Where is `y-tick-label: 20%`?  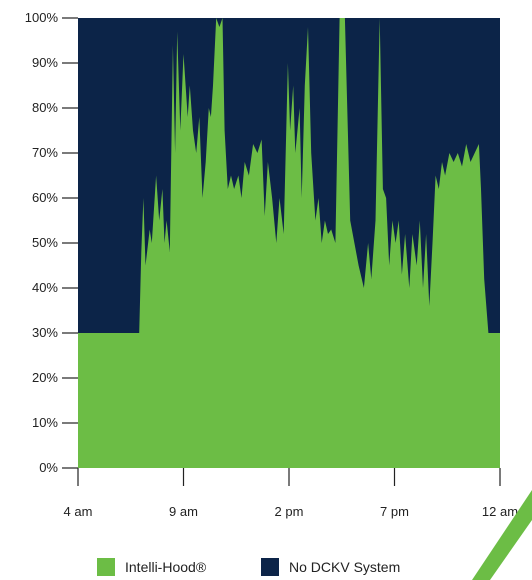
y-tick-label: 20% is located at coordinates (45, 377).